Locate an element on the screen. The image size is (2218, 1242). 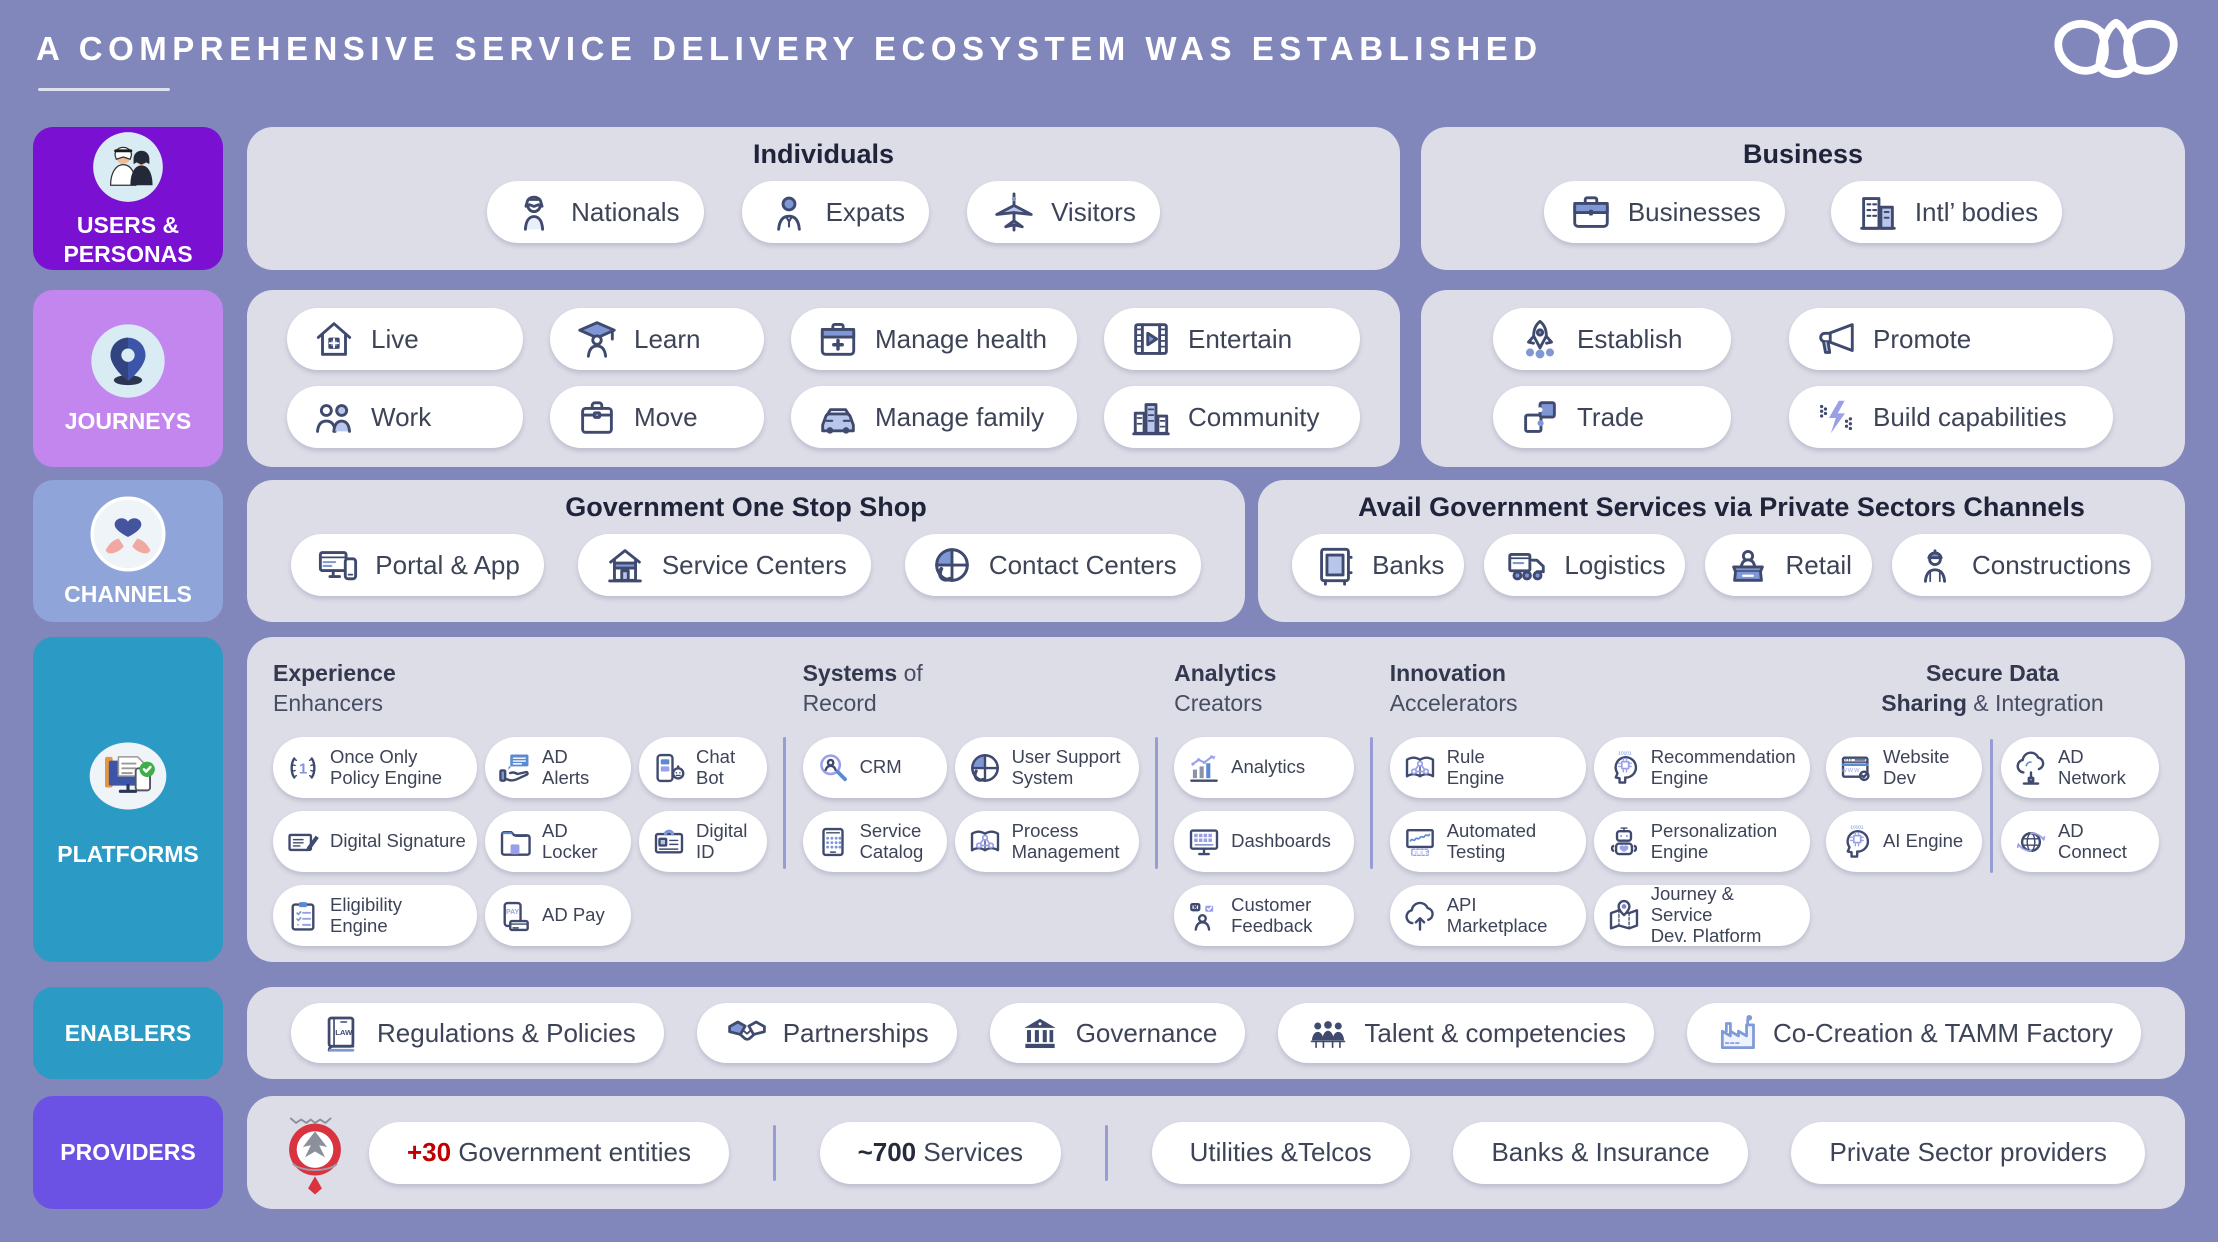
national-icon is located at coordinates (534, 212).